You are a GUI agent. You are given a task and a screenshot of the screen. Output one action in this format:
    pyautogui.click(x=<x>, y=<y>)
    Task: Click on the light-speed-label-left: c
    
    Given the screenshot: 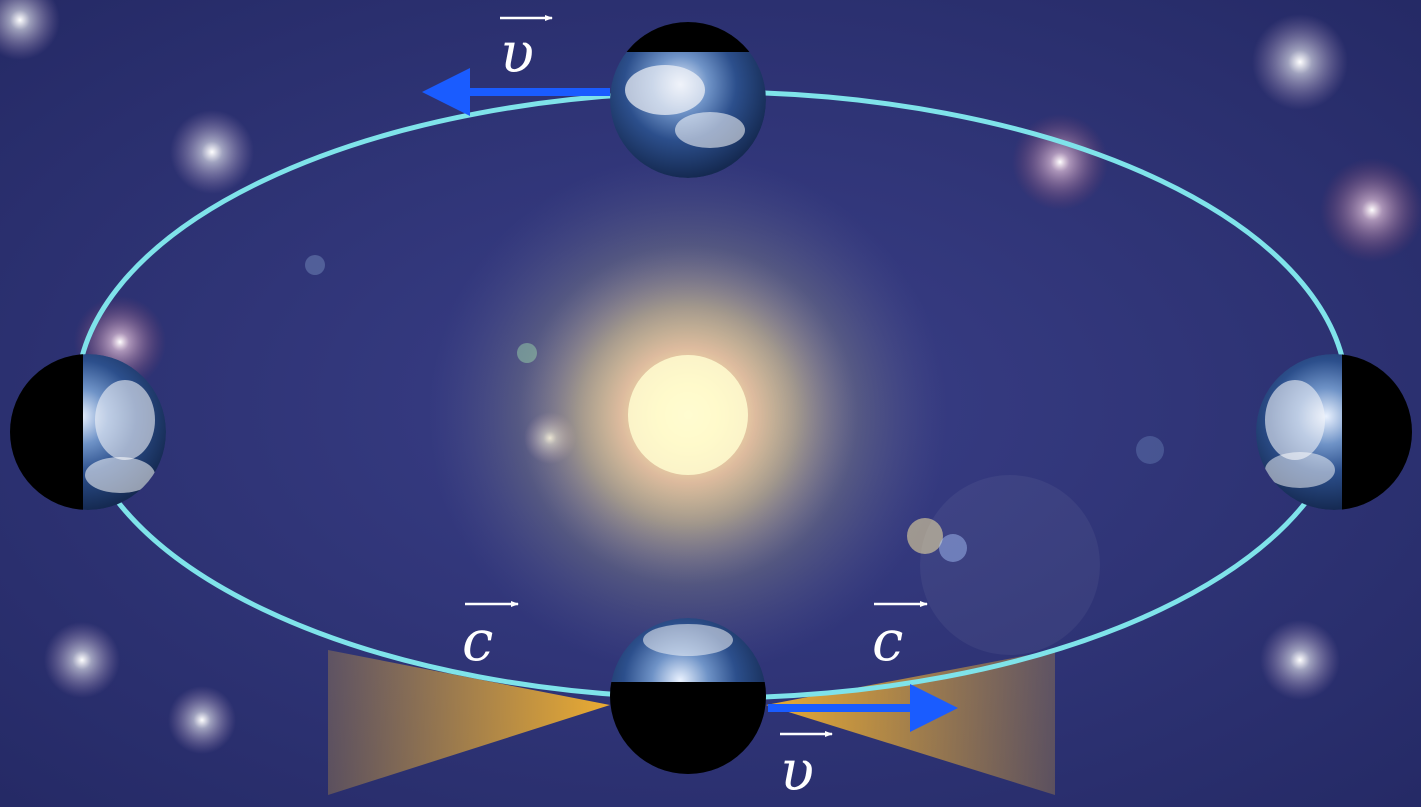 What is the action you would take?
    pyautogui.click(x=490, y=637)
    